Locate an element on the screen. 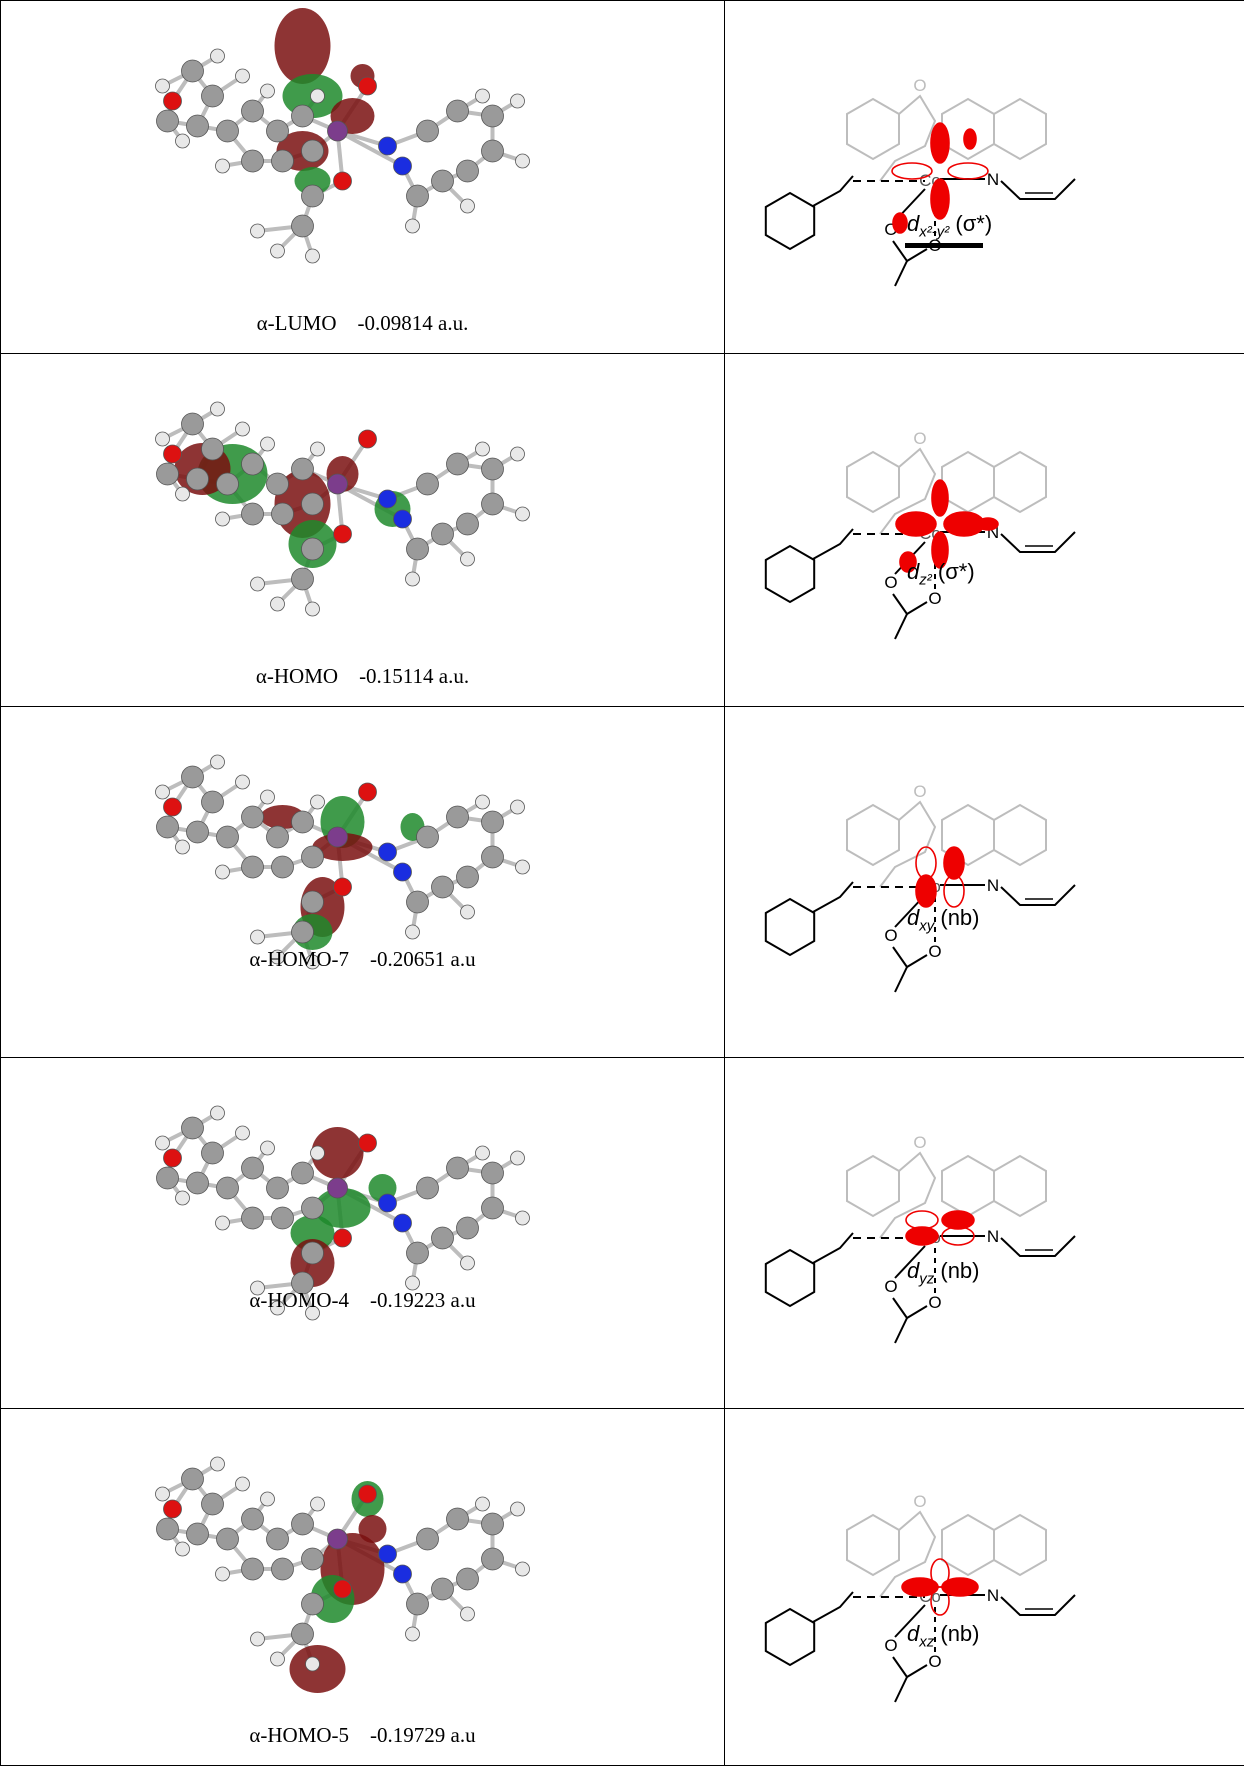 The height and width of the screenshot is (1766, 1244). orbital-label: dxy (nb) is located at coordinates (943, 919).